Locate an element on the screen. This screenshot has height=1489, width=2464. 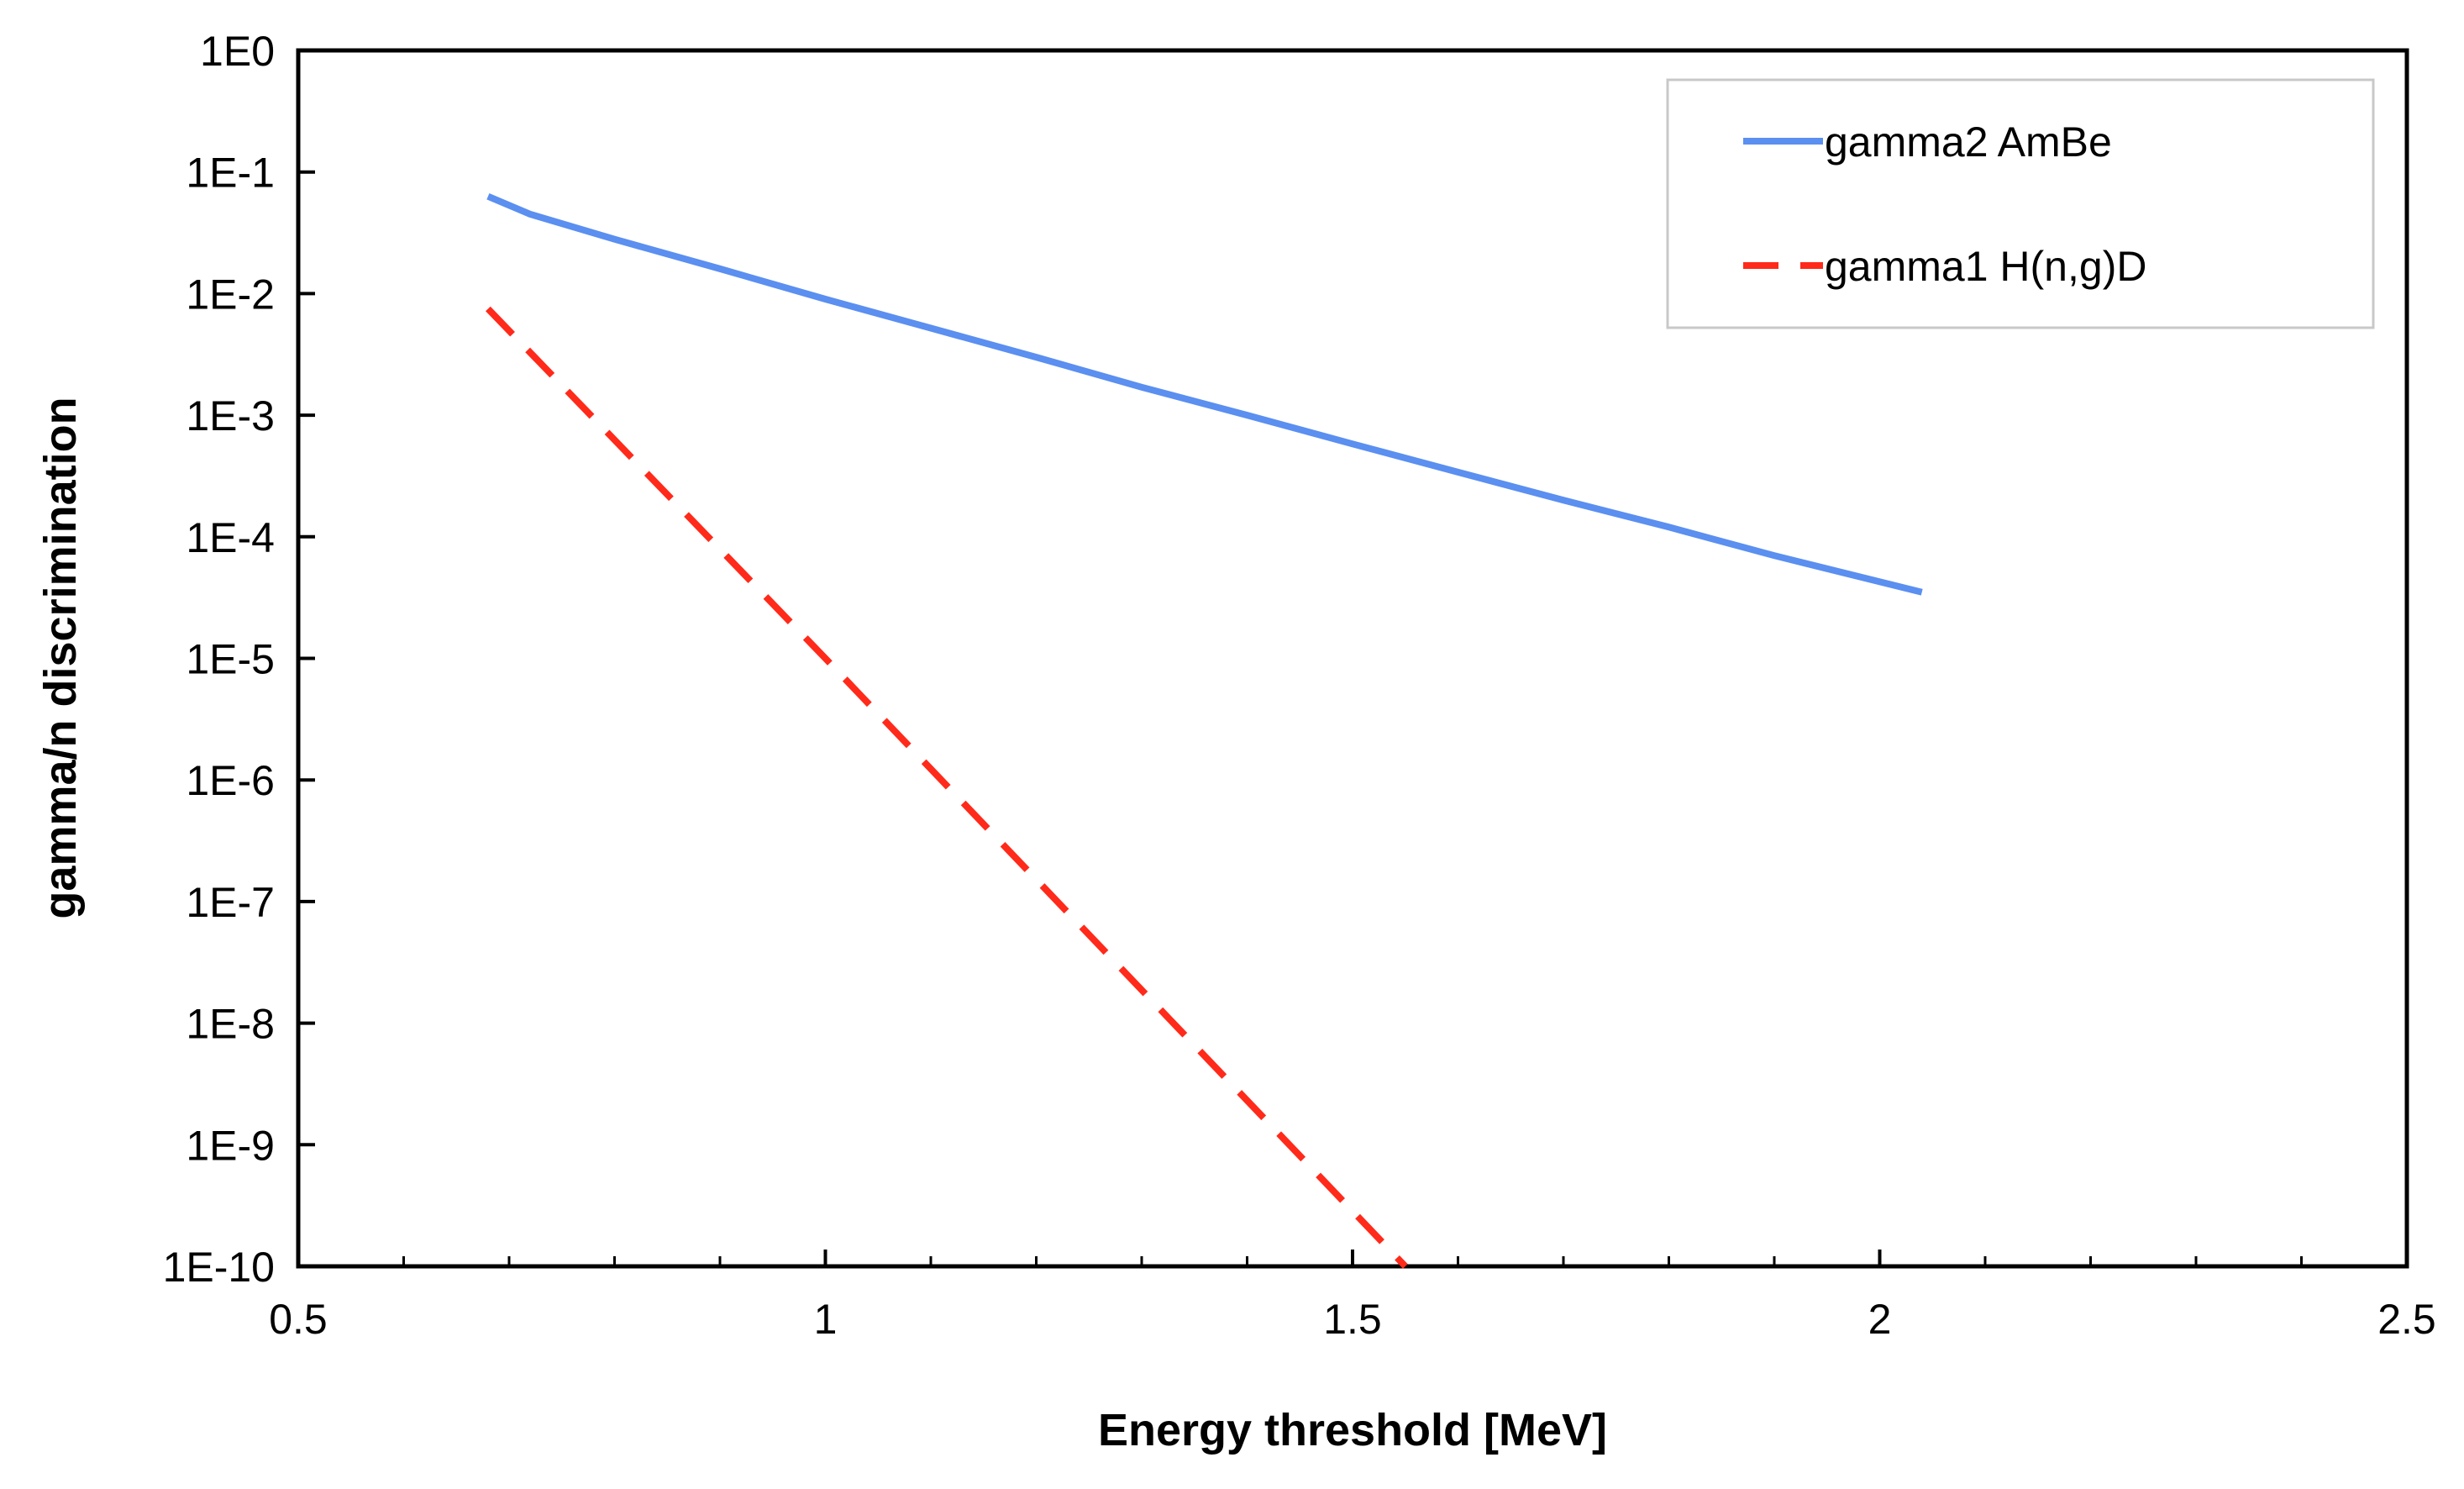
y-tick-label: 1E-9 is located at coordinates (231, 1145).